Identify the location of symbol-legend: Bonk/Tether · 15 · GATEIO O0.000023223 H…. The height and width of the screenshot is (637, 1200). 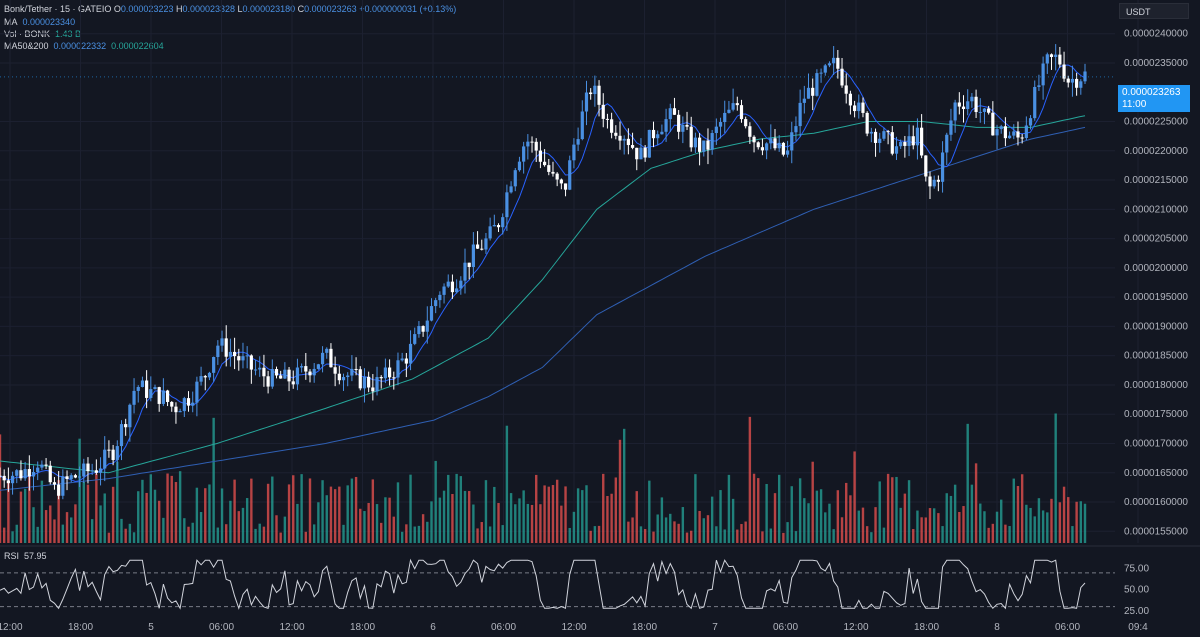
(230, 9).